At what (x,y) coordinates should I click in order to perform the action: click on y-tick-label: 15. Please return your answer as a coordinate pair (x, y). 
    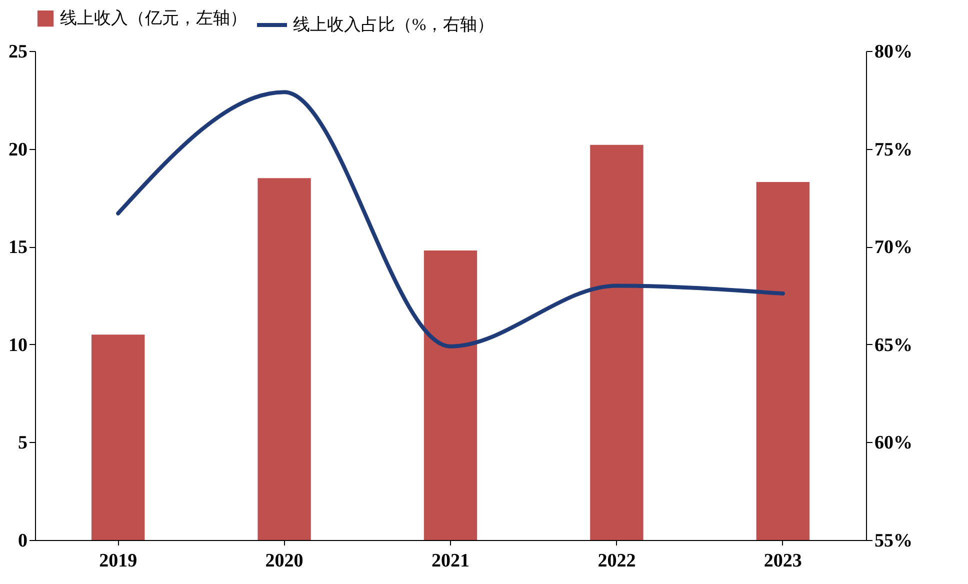
    Looking at the image, I should click on (18, 247).